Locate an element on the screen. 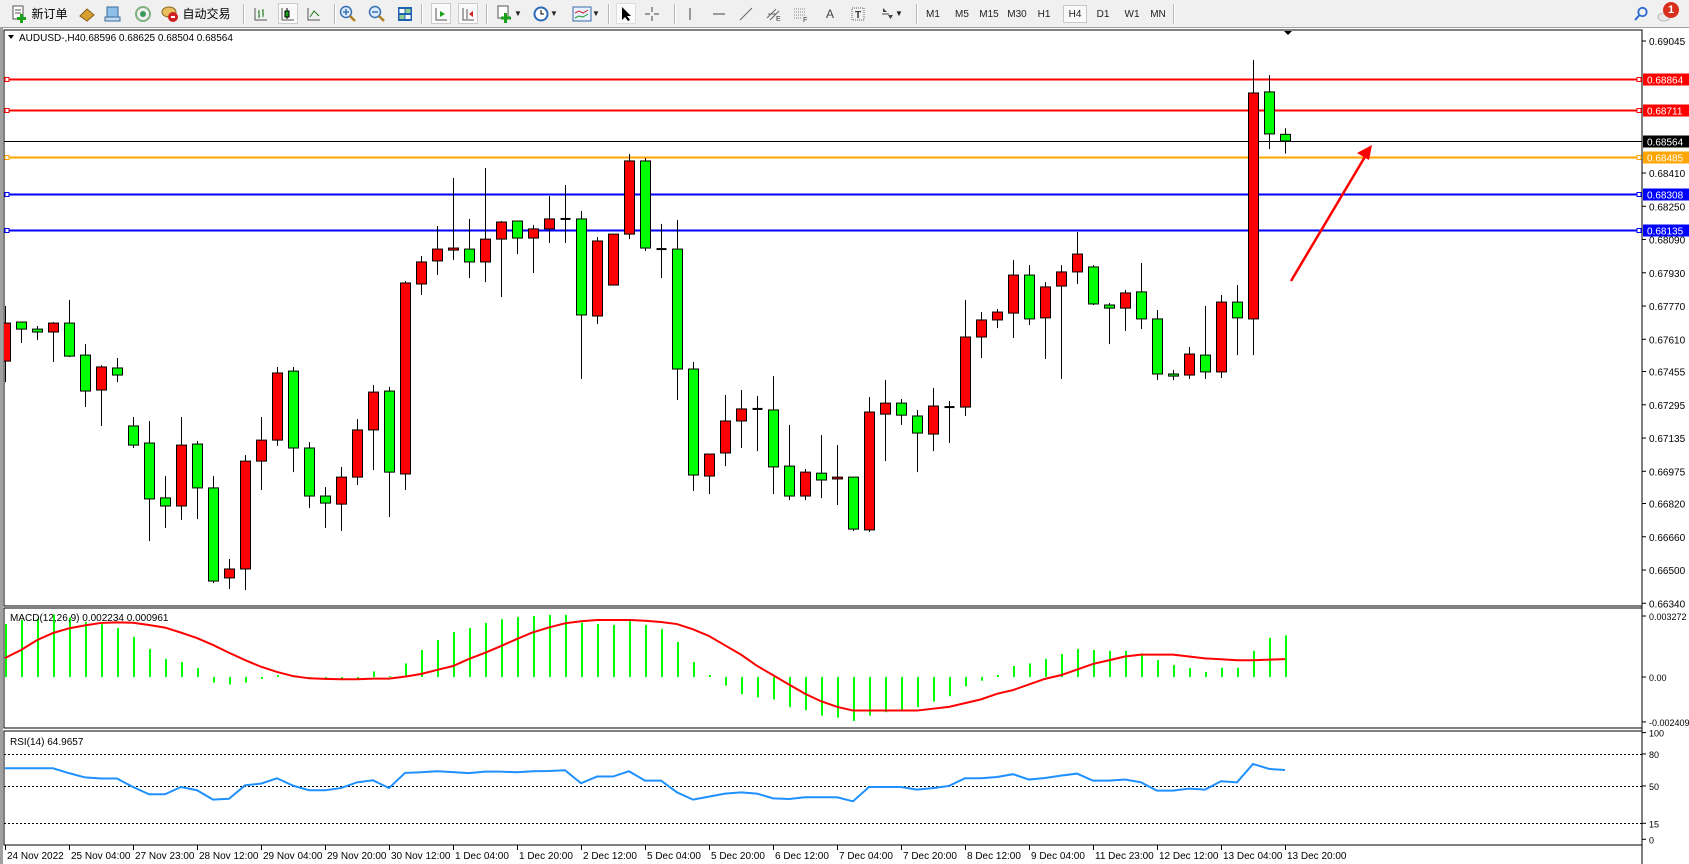  fibonacci-tool: F is located at coordinates (801, 13).